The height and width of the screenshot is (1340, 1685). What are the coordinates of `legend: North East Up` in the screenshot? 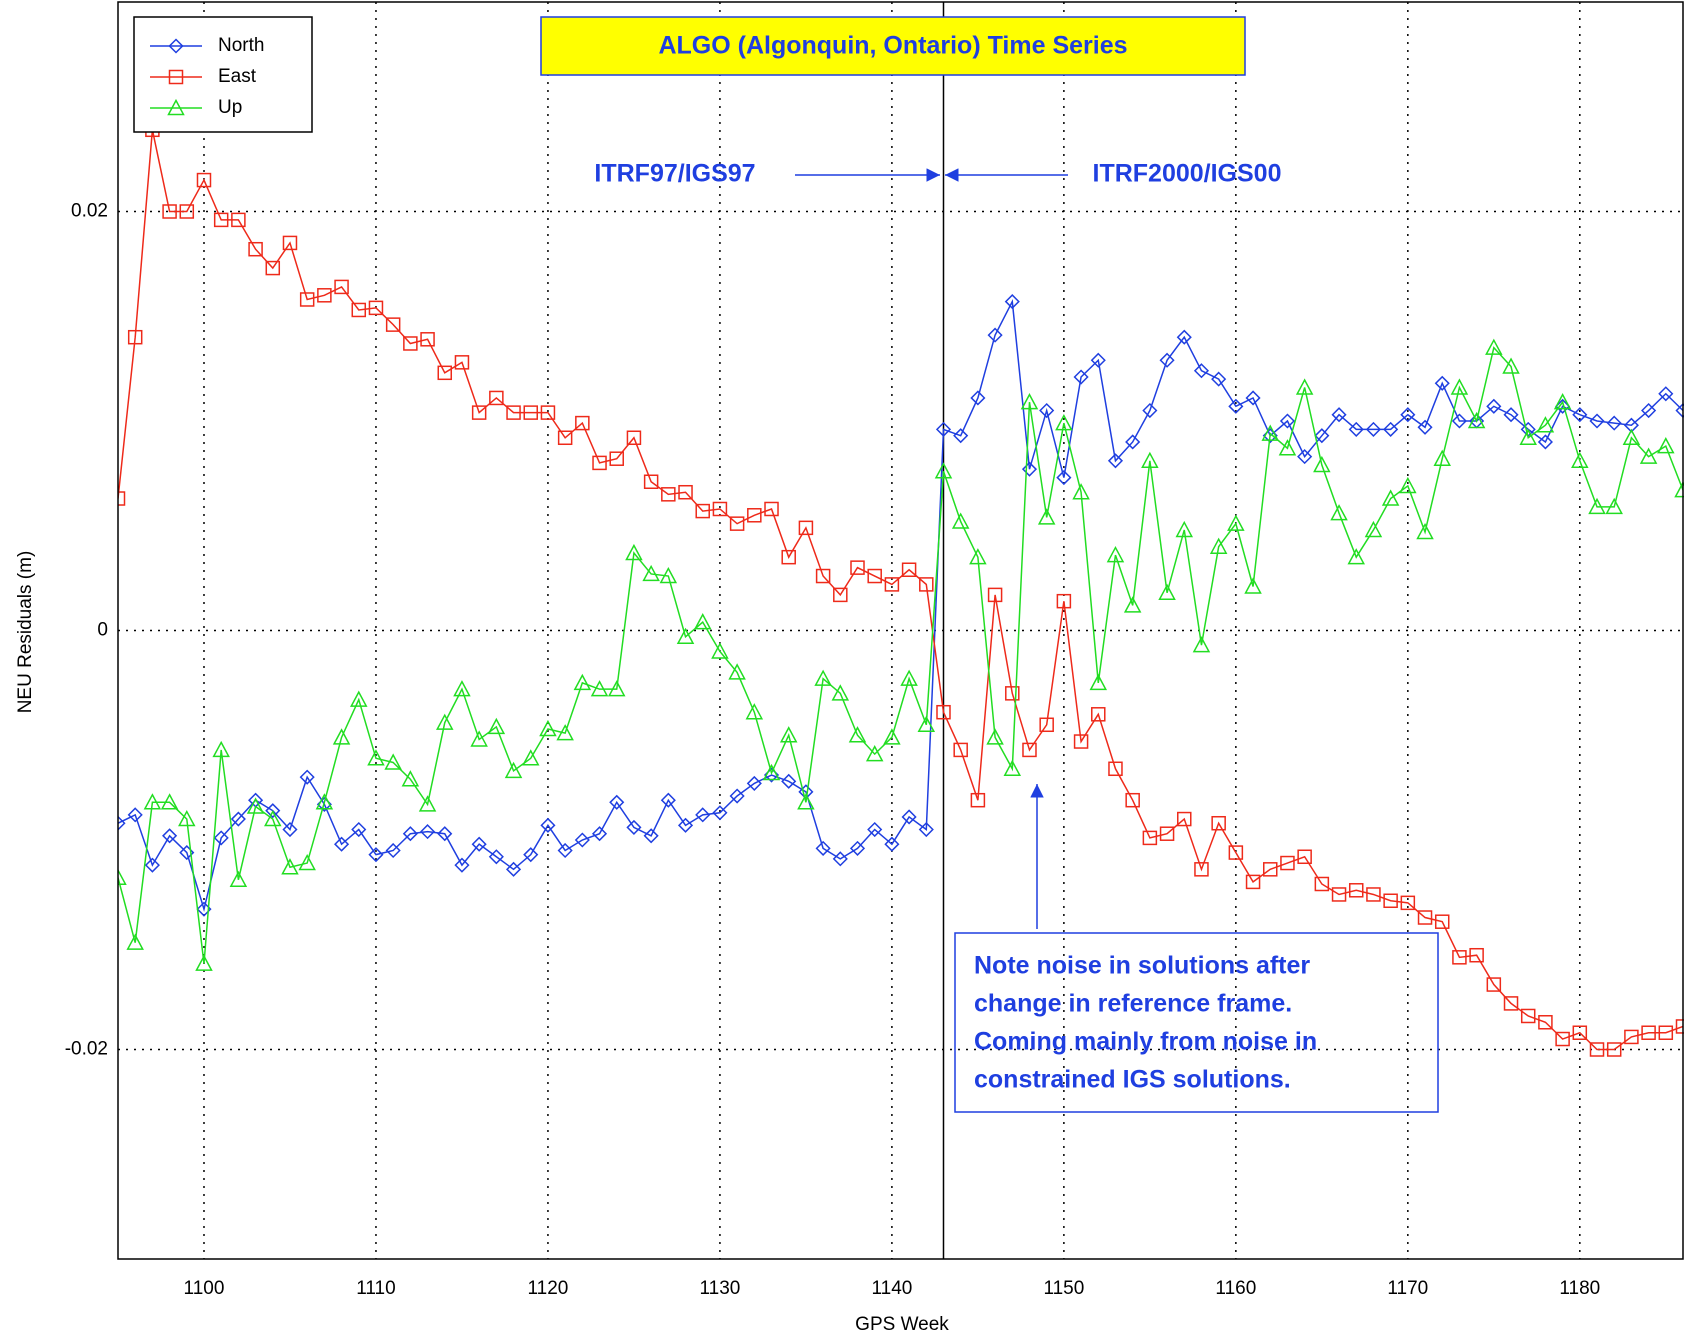 It's located at (223, 74).